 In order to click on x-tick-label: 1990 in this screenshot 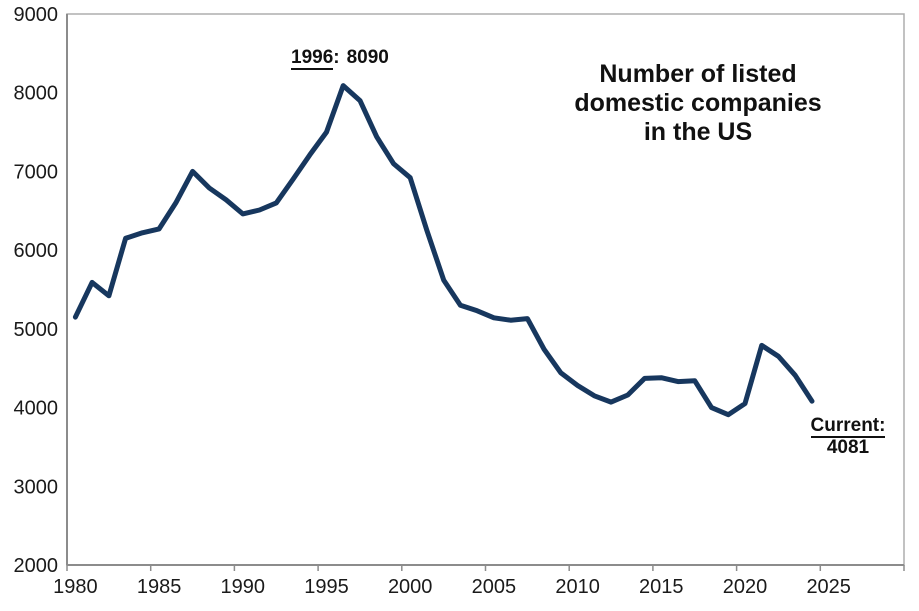, I will do `click(243, 587)`.